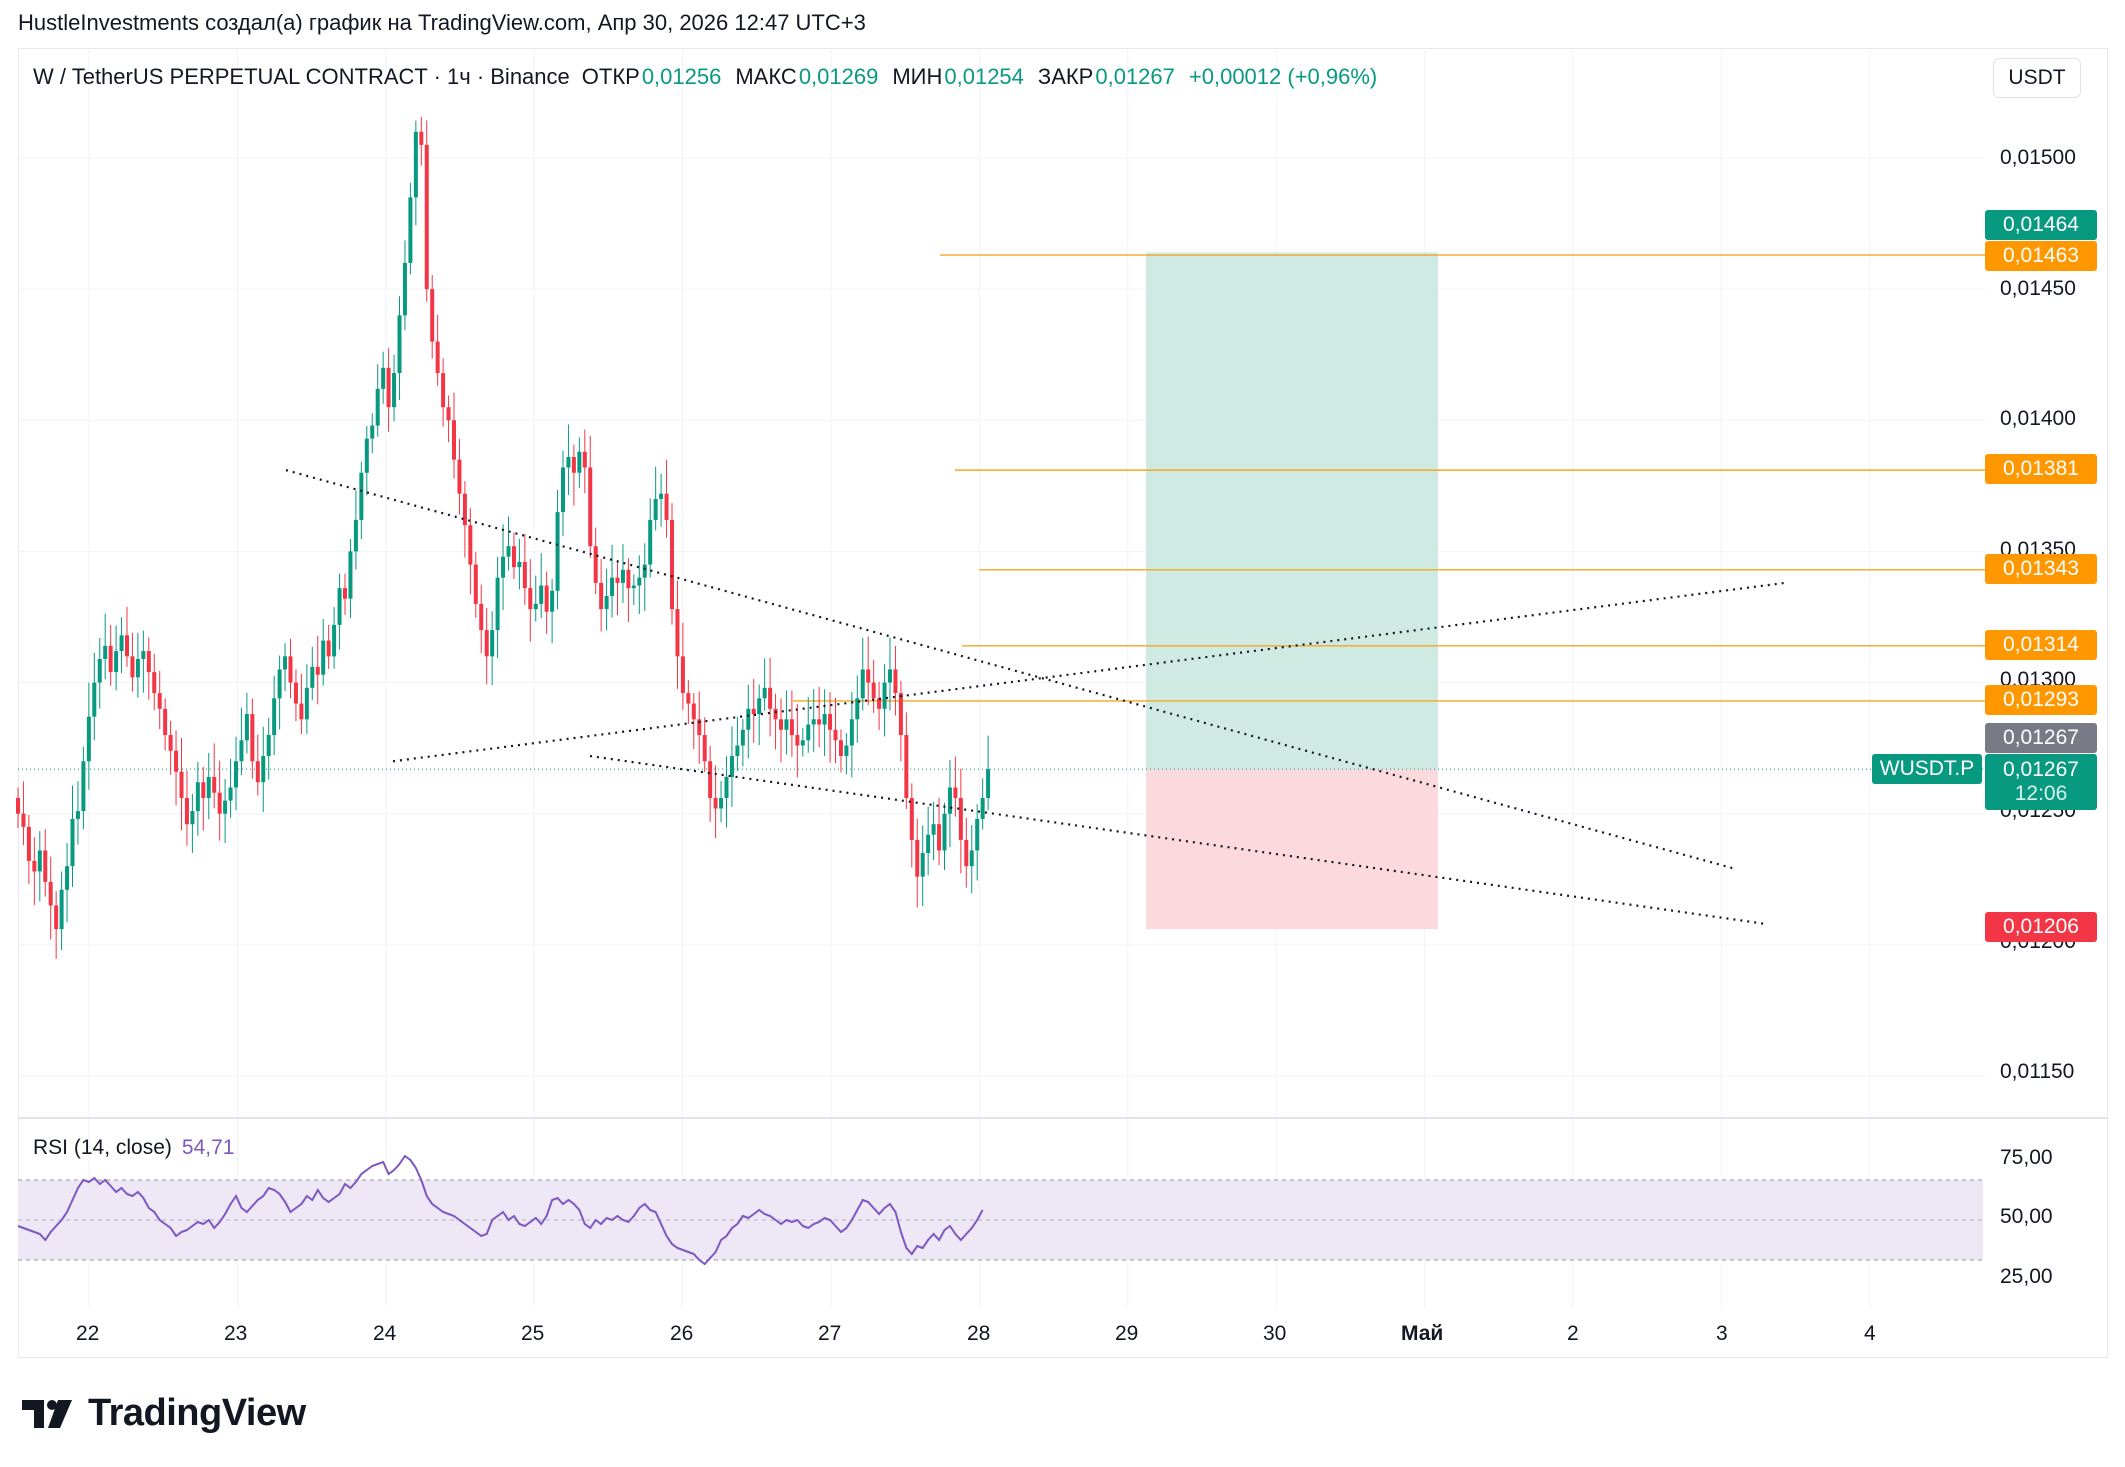  What do you see at coordinates (236, 1333) in the screenshot?
I see `time-tick: 23` at bounding box center [236, 1333].